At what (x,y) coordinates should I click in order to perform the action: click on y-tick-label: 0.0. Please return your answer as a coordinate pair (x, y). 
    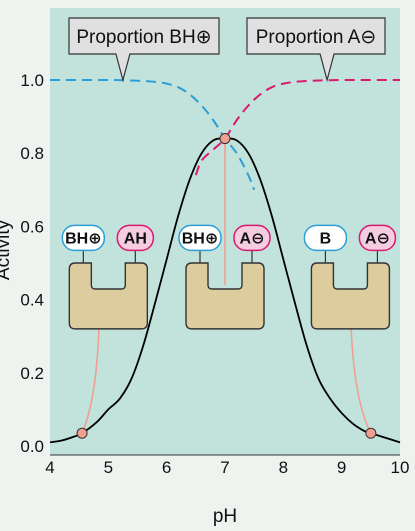
    Looking at the image, I should click on (32, 446).